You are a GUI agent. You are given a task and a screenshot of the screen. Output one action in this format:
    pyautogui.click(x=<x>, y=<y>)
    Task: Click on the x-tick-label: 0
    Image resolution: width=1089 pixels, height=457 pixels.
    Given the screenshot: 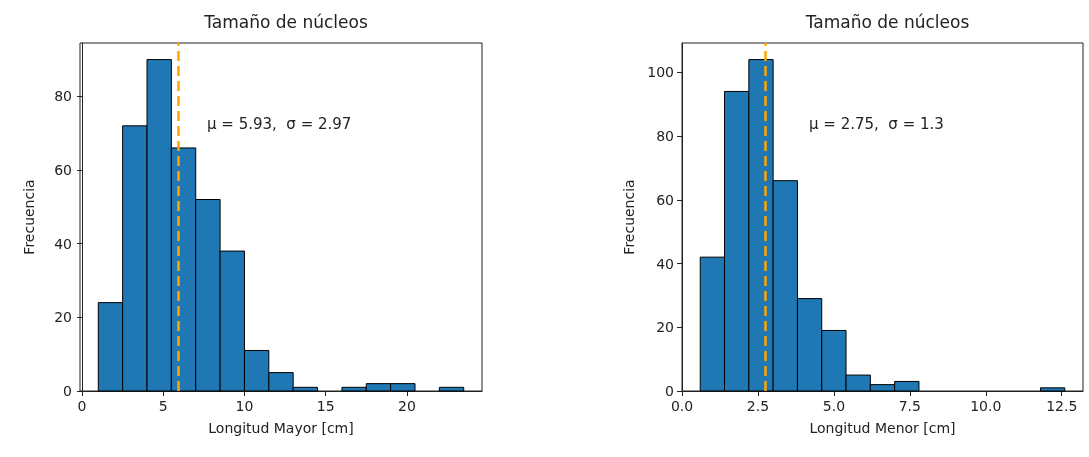 What is the action you would take?
    pyautogui.click(x=82, y=406)
    